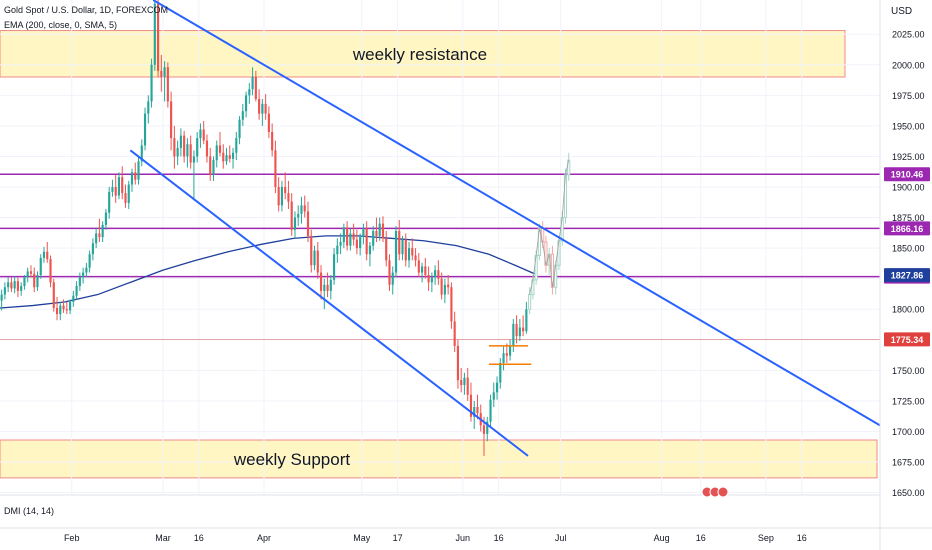 The image size is (932, 550). What do you see at coordinates (199, 538) in the screenshot?
I see `x-tick-label: 16` at bounding box center [199, 538].